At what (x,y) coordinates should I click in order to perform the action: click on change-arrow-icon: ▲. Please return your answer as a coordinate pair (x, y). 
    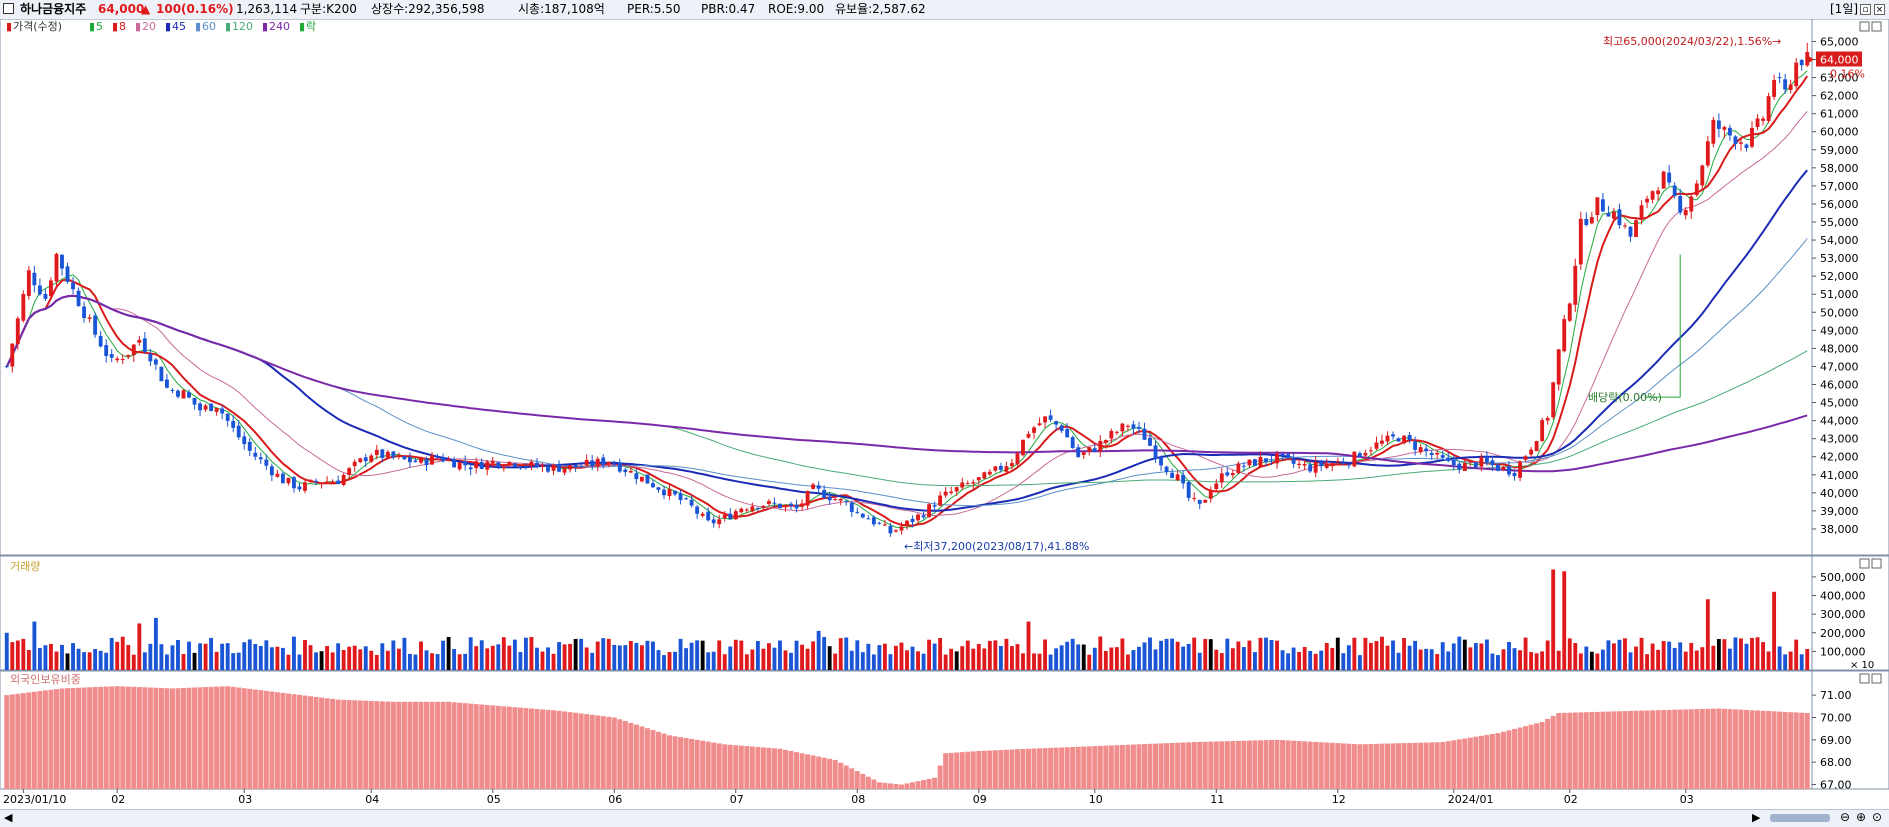
    Looking at the image, I should click on (146, 9).